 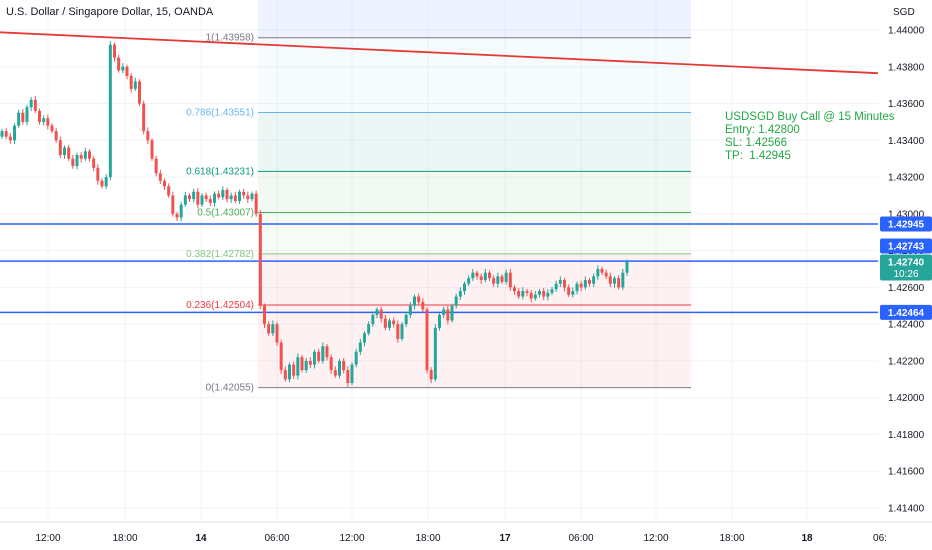 I want to click on note-line: TP: 1.42945, so click(x=758, y=156).